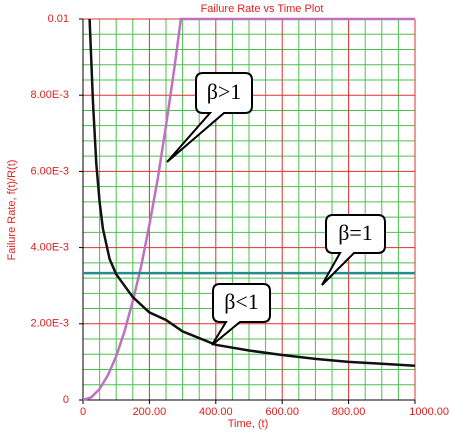  What do you see at coordinates (150, 412) in the screenshot?
I see `x-tick-label: 200.00` at bounding box center [150, 412].